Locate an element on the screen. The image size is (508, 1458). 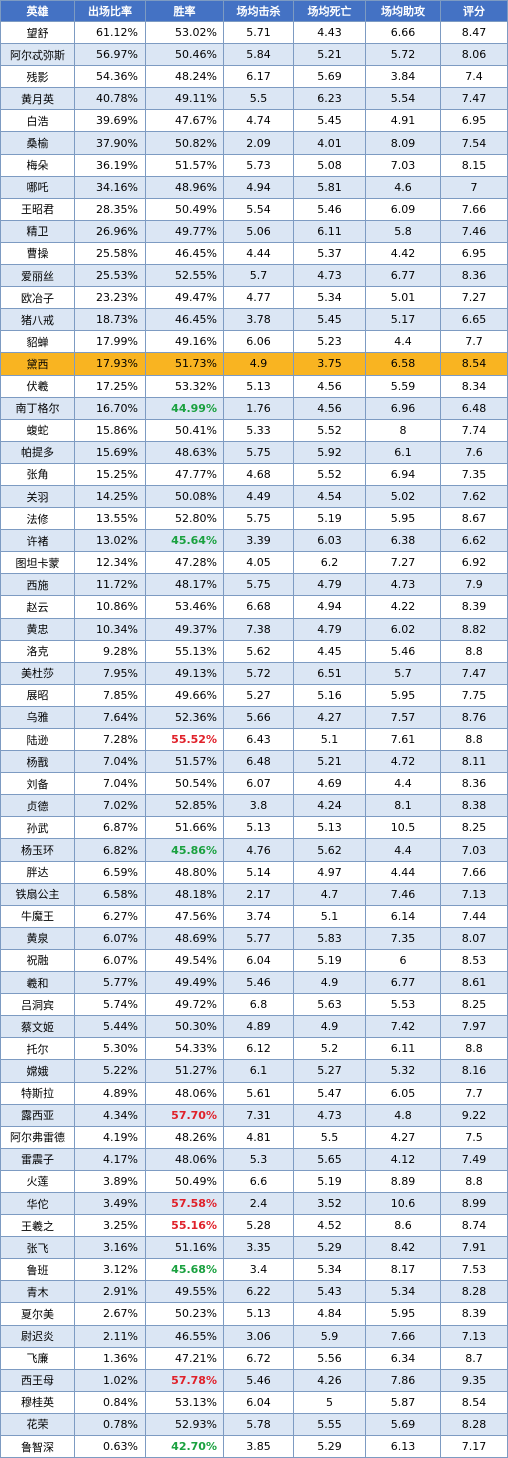
score-cell: 7.75 is located at coordinates (474, 695).